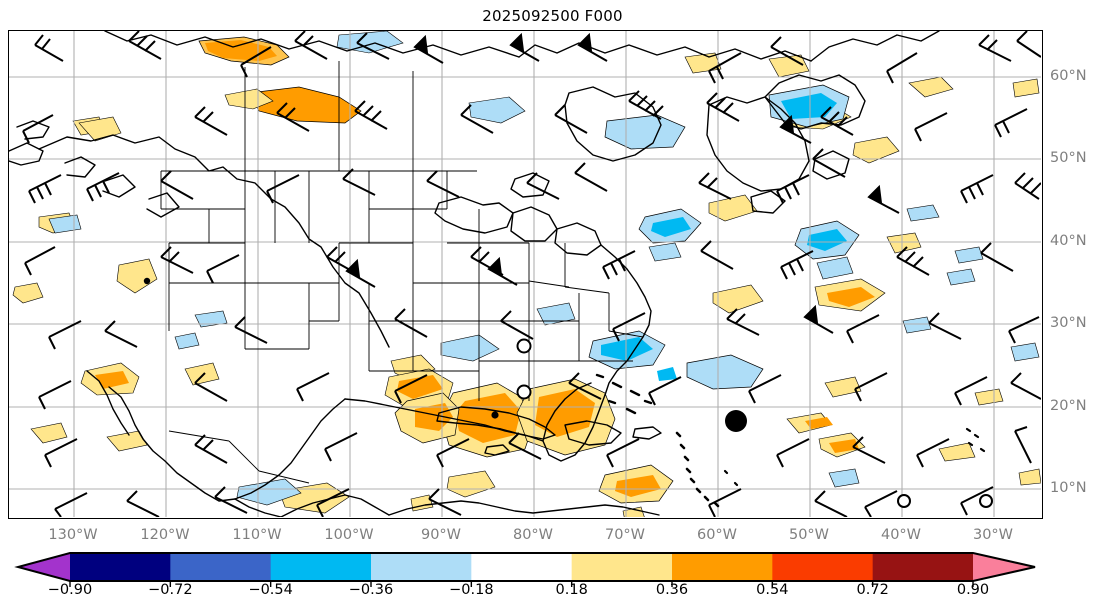 Image resolution: width=1105 pixels, height=615 pixels. What do you see at coordinates (349, 535) in the screenshot?
I see `lon-tick-label: 100°W` at bounding box center [349, 535].